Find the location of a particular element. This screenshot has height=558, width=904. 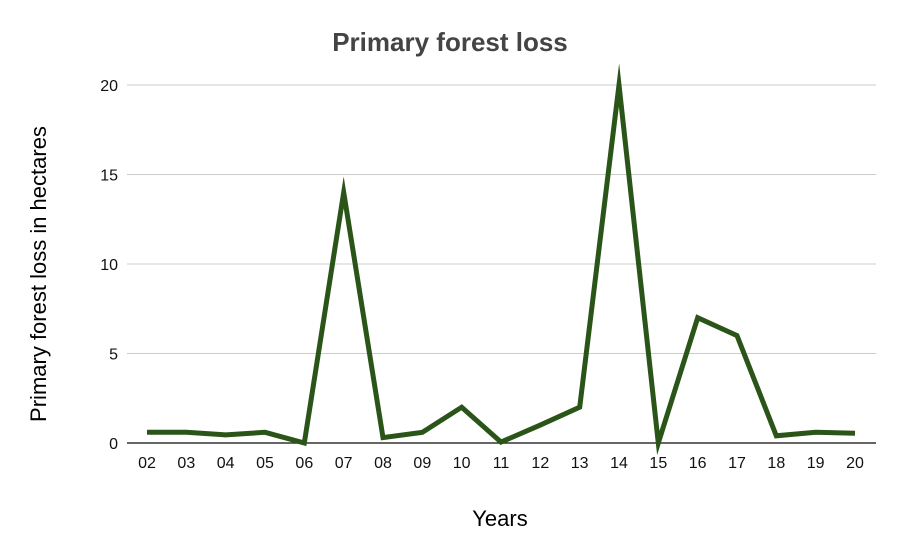

x-tick-label: 08 is located at coordinates (383, 463).